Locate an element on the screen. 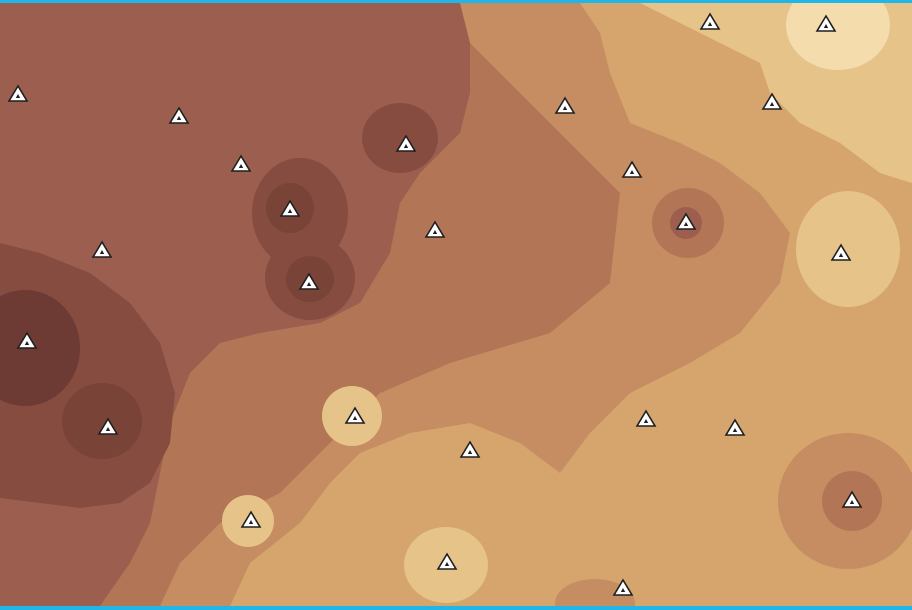 The height and width of the screenshot is (610, 912). window-top-border is located at coordinates (456, 1).